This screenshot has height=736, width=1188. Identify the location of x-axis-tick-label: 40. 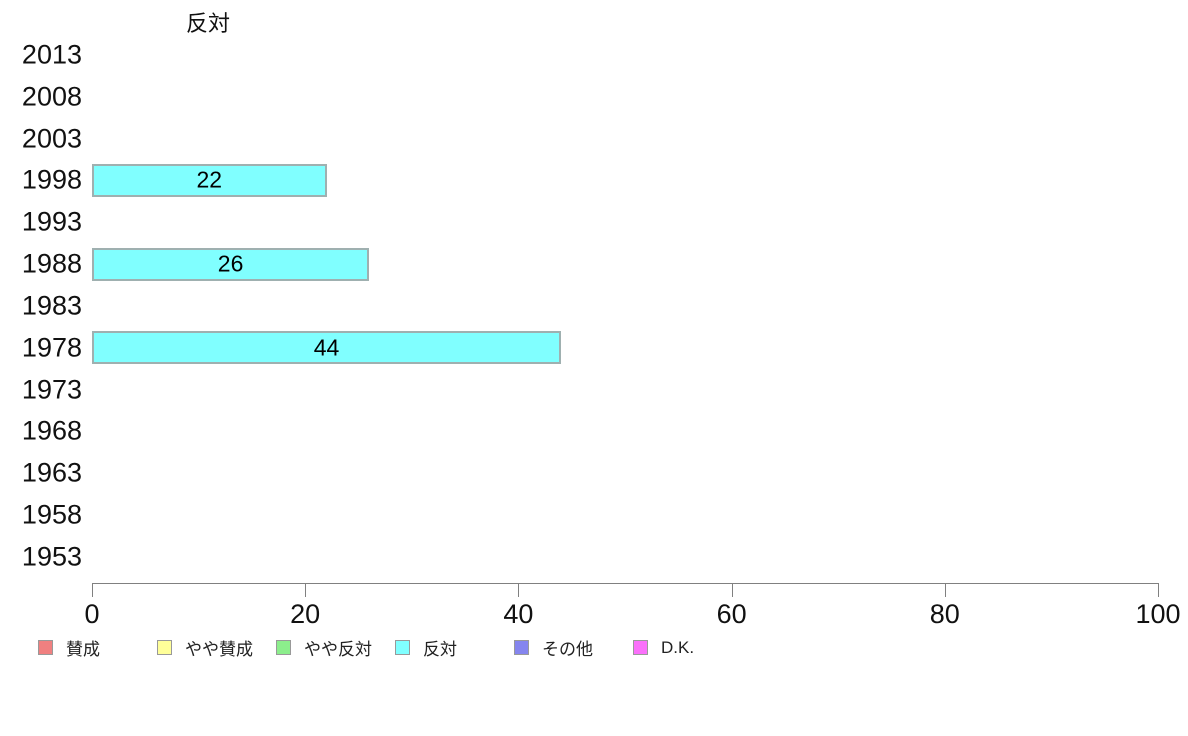
(518, 614).